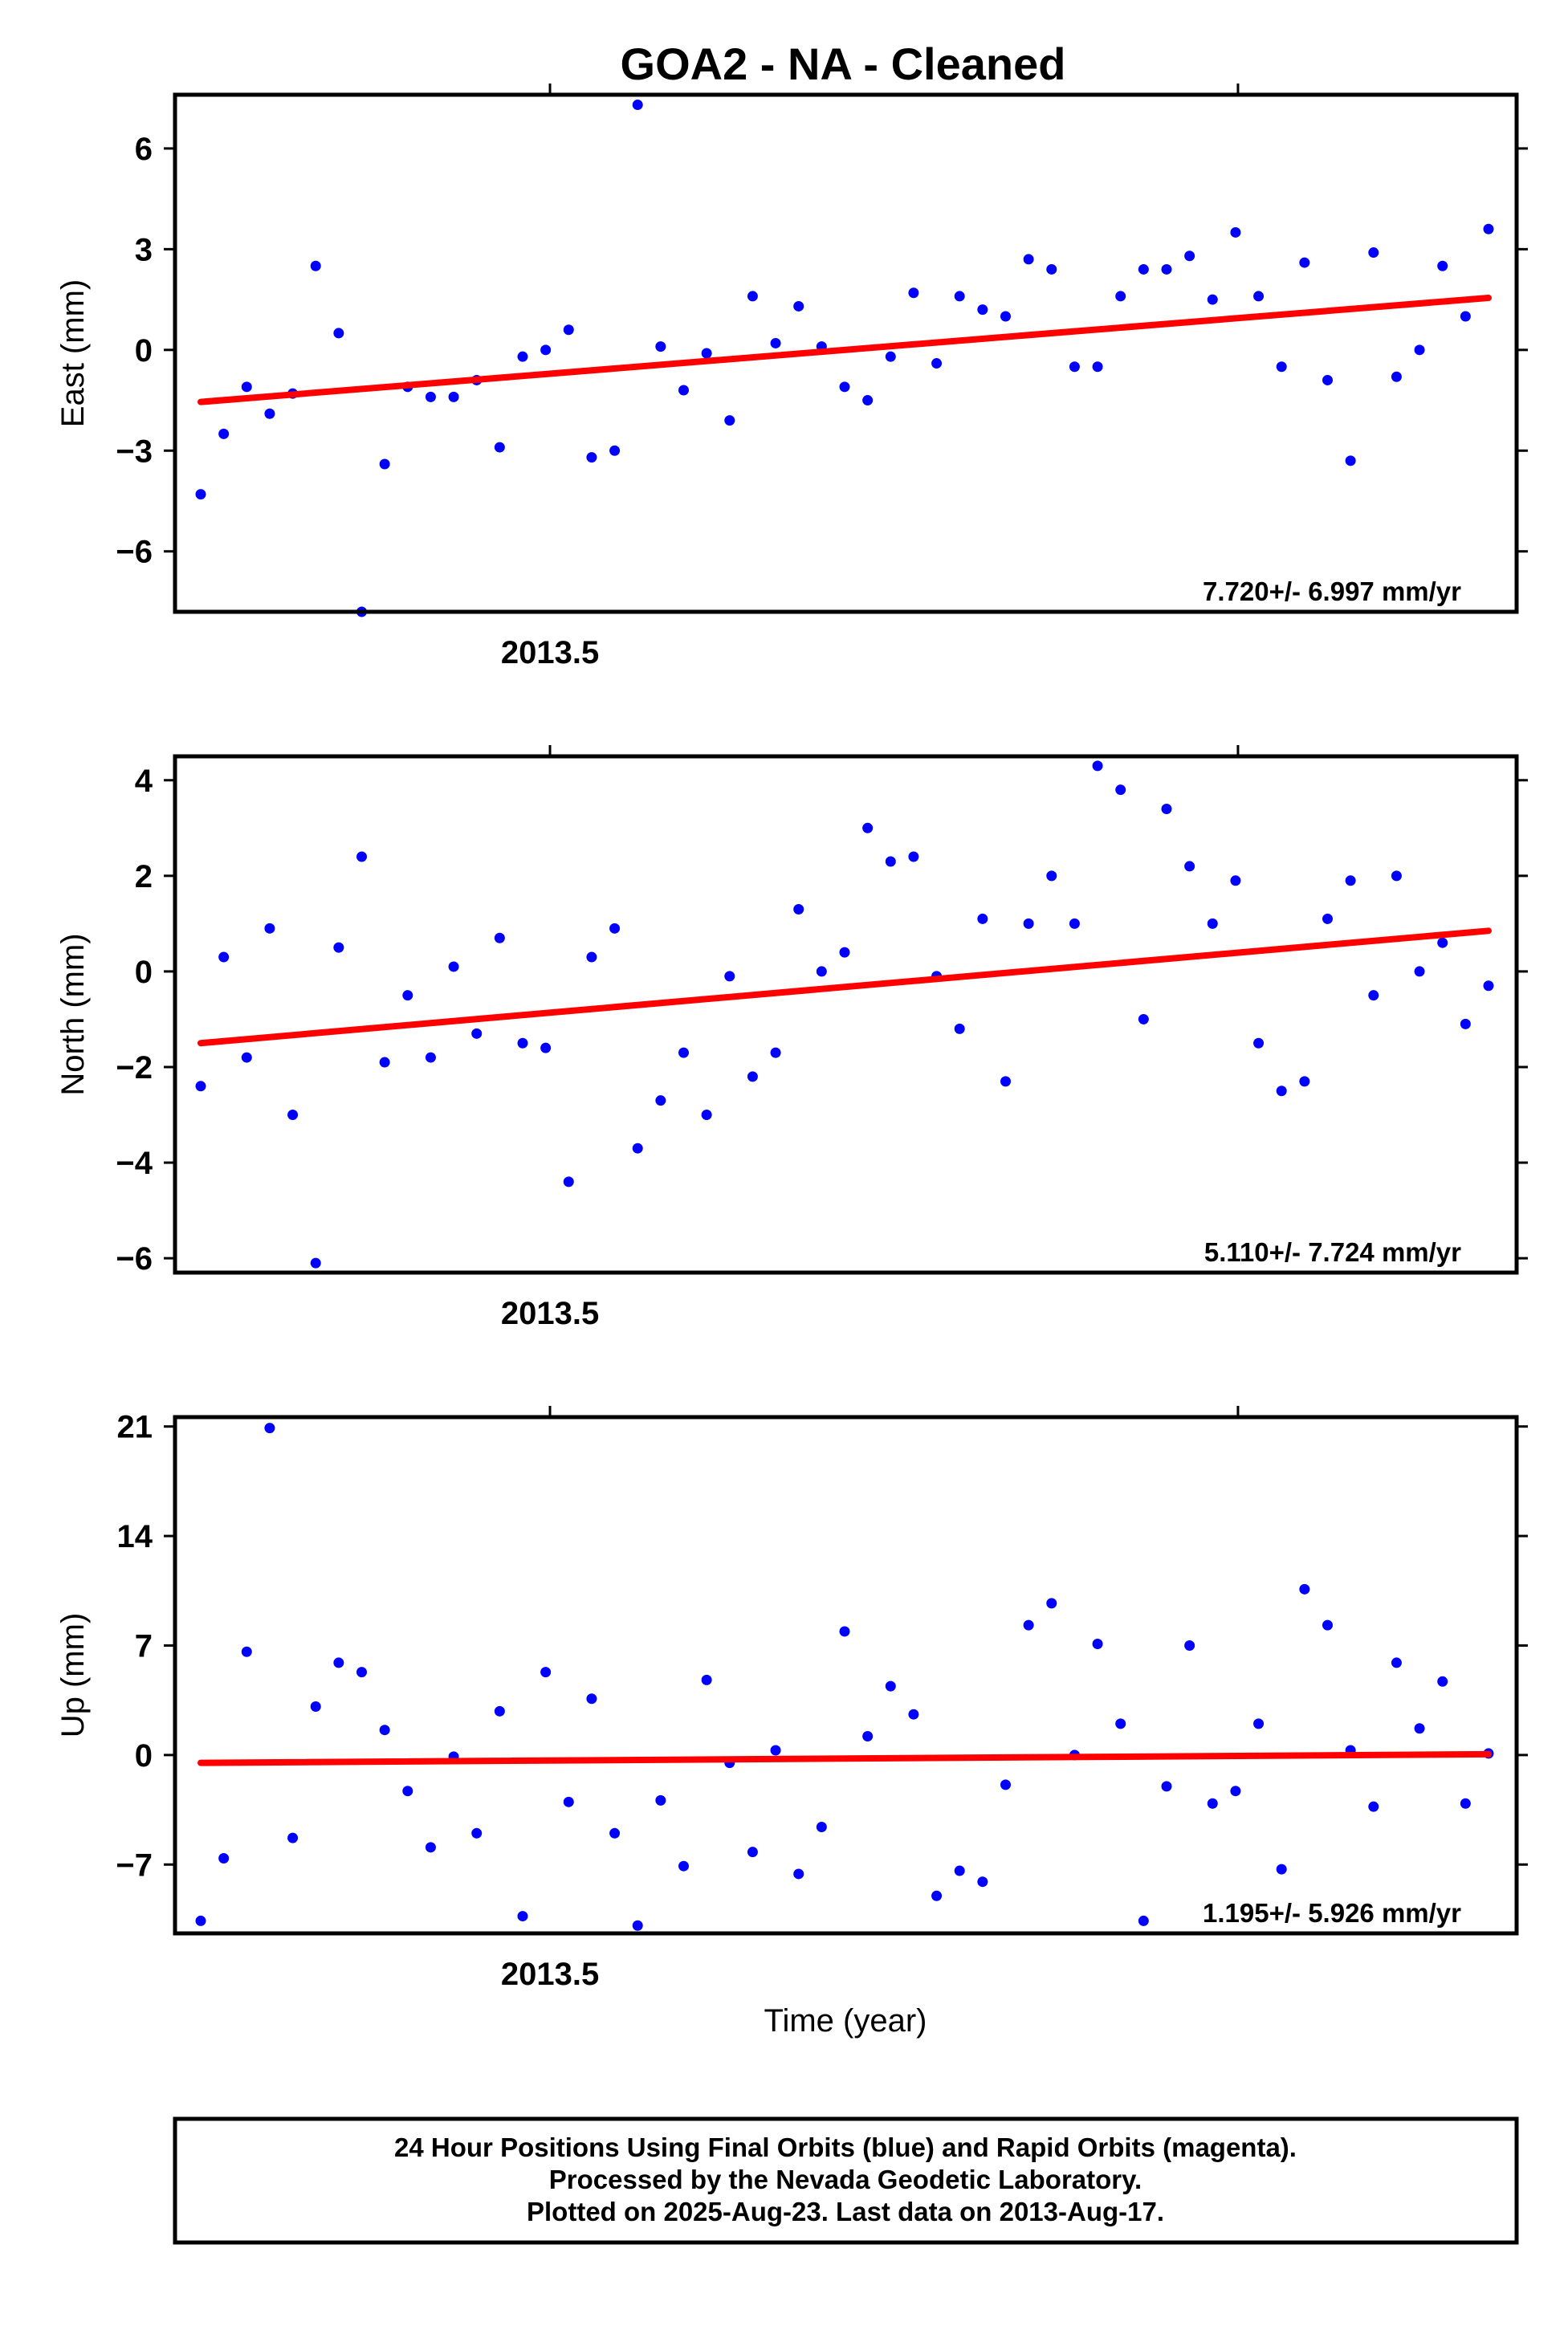  Describe the element at coordinates (73, 1675) in the screenshot. I see `up-y-axis-label: Up (mm)` at that location.